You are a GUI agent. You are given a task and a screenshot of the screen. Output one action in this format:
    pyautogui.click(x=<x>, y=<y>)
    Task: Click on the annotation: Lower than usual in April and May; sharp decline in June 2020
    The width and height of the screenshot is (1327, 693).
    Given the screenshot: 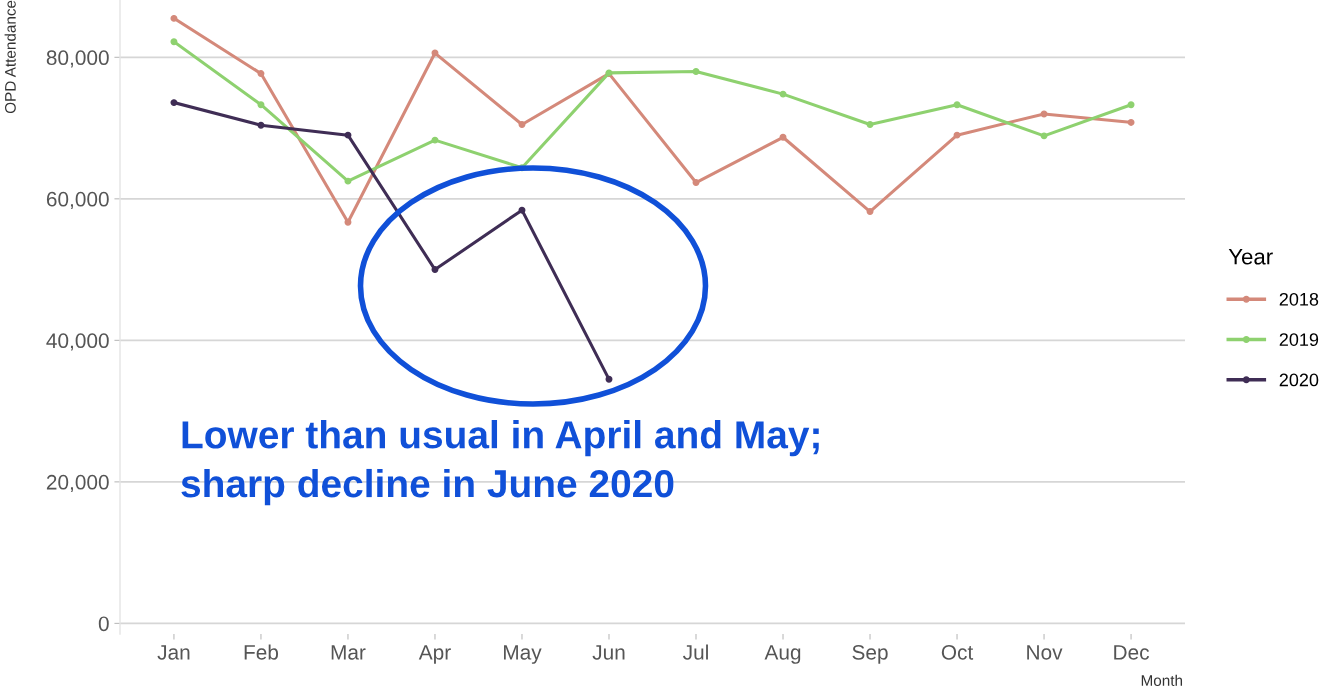 What is the action you would take?
    pyautogui.click(x=500, y=463)
    